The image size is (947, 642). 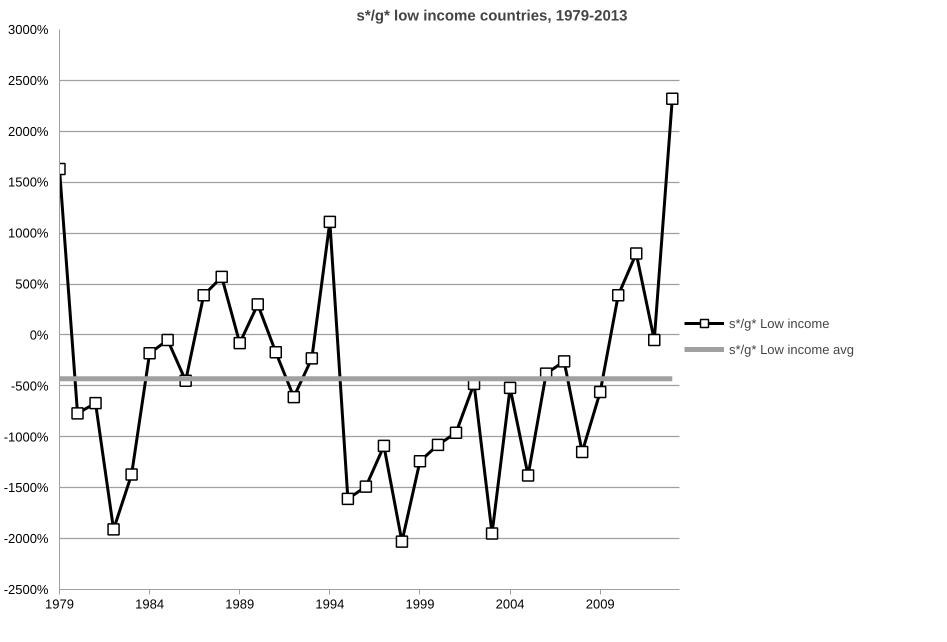 What do you see at coordinates (28, 29) in the screenshot?
I see `y-tick-label: 3000%` at bounding box center [28, 29].